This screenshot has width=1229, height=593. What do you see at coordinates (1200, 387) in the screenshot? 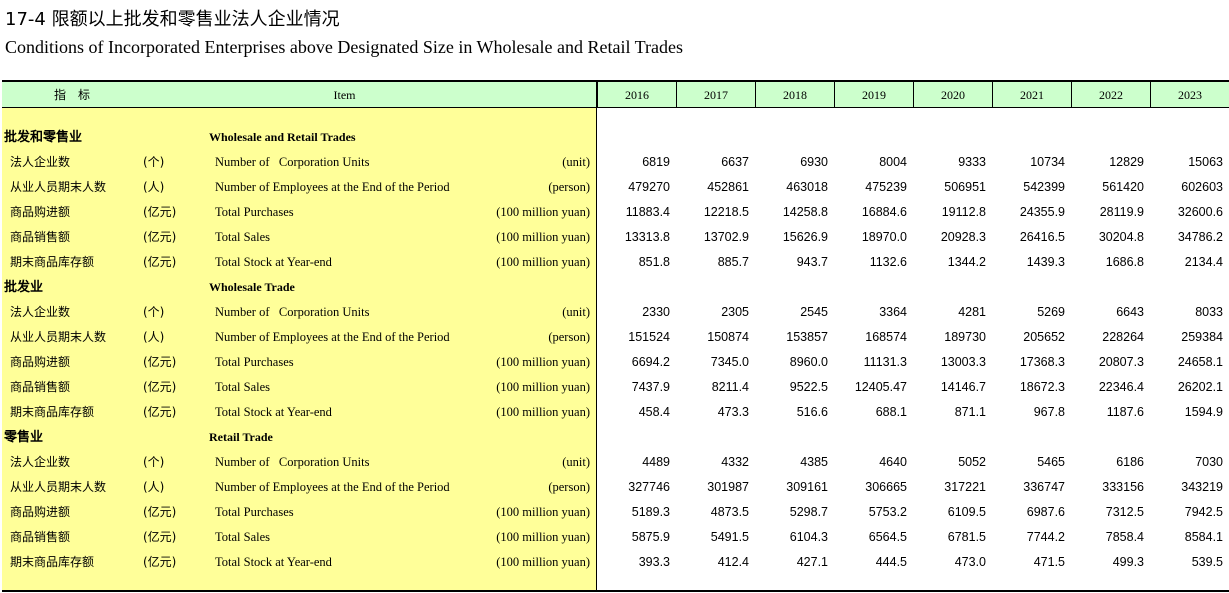
I see `data-cell: 26202.1` at bounding box center [1200, 387].